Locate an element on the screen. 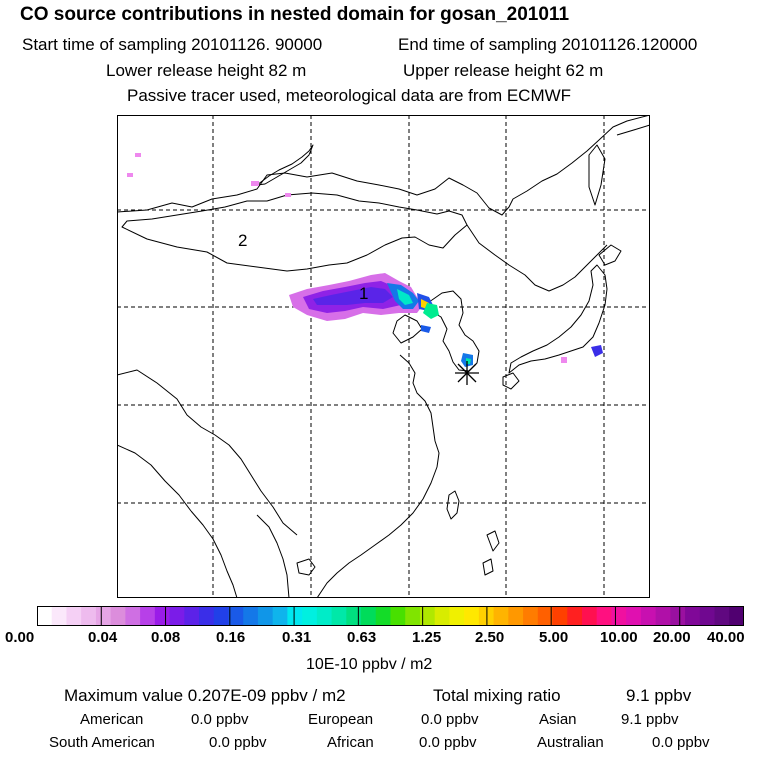  colorbar-tick: 0.08 is located at coordinates (166, 637).